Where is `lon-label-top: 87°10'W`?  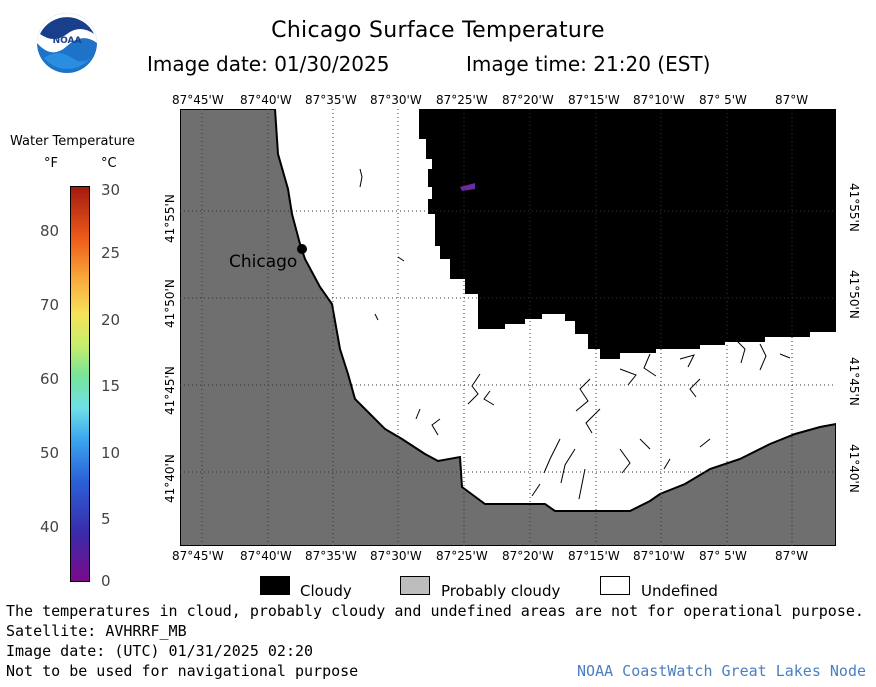
lon-label-top: 87°10'W is located at coordinates (659, 100).